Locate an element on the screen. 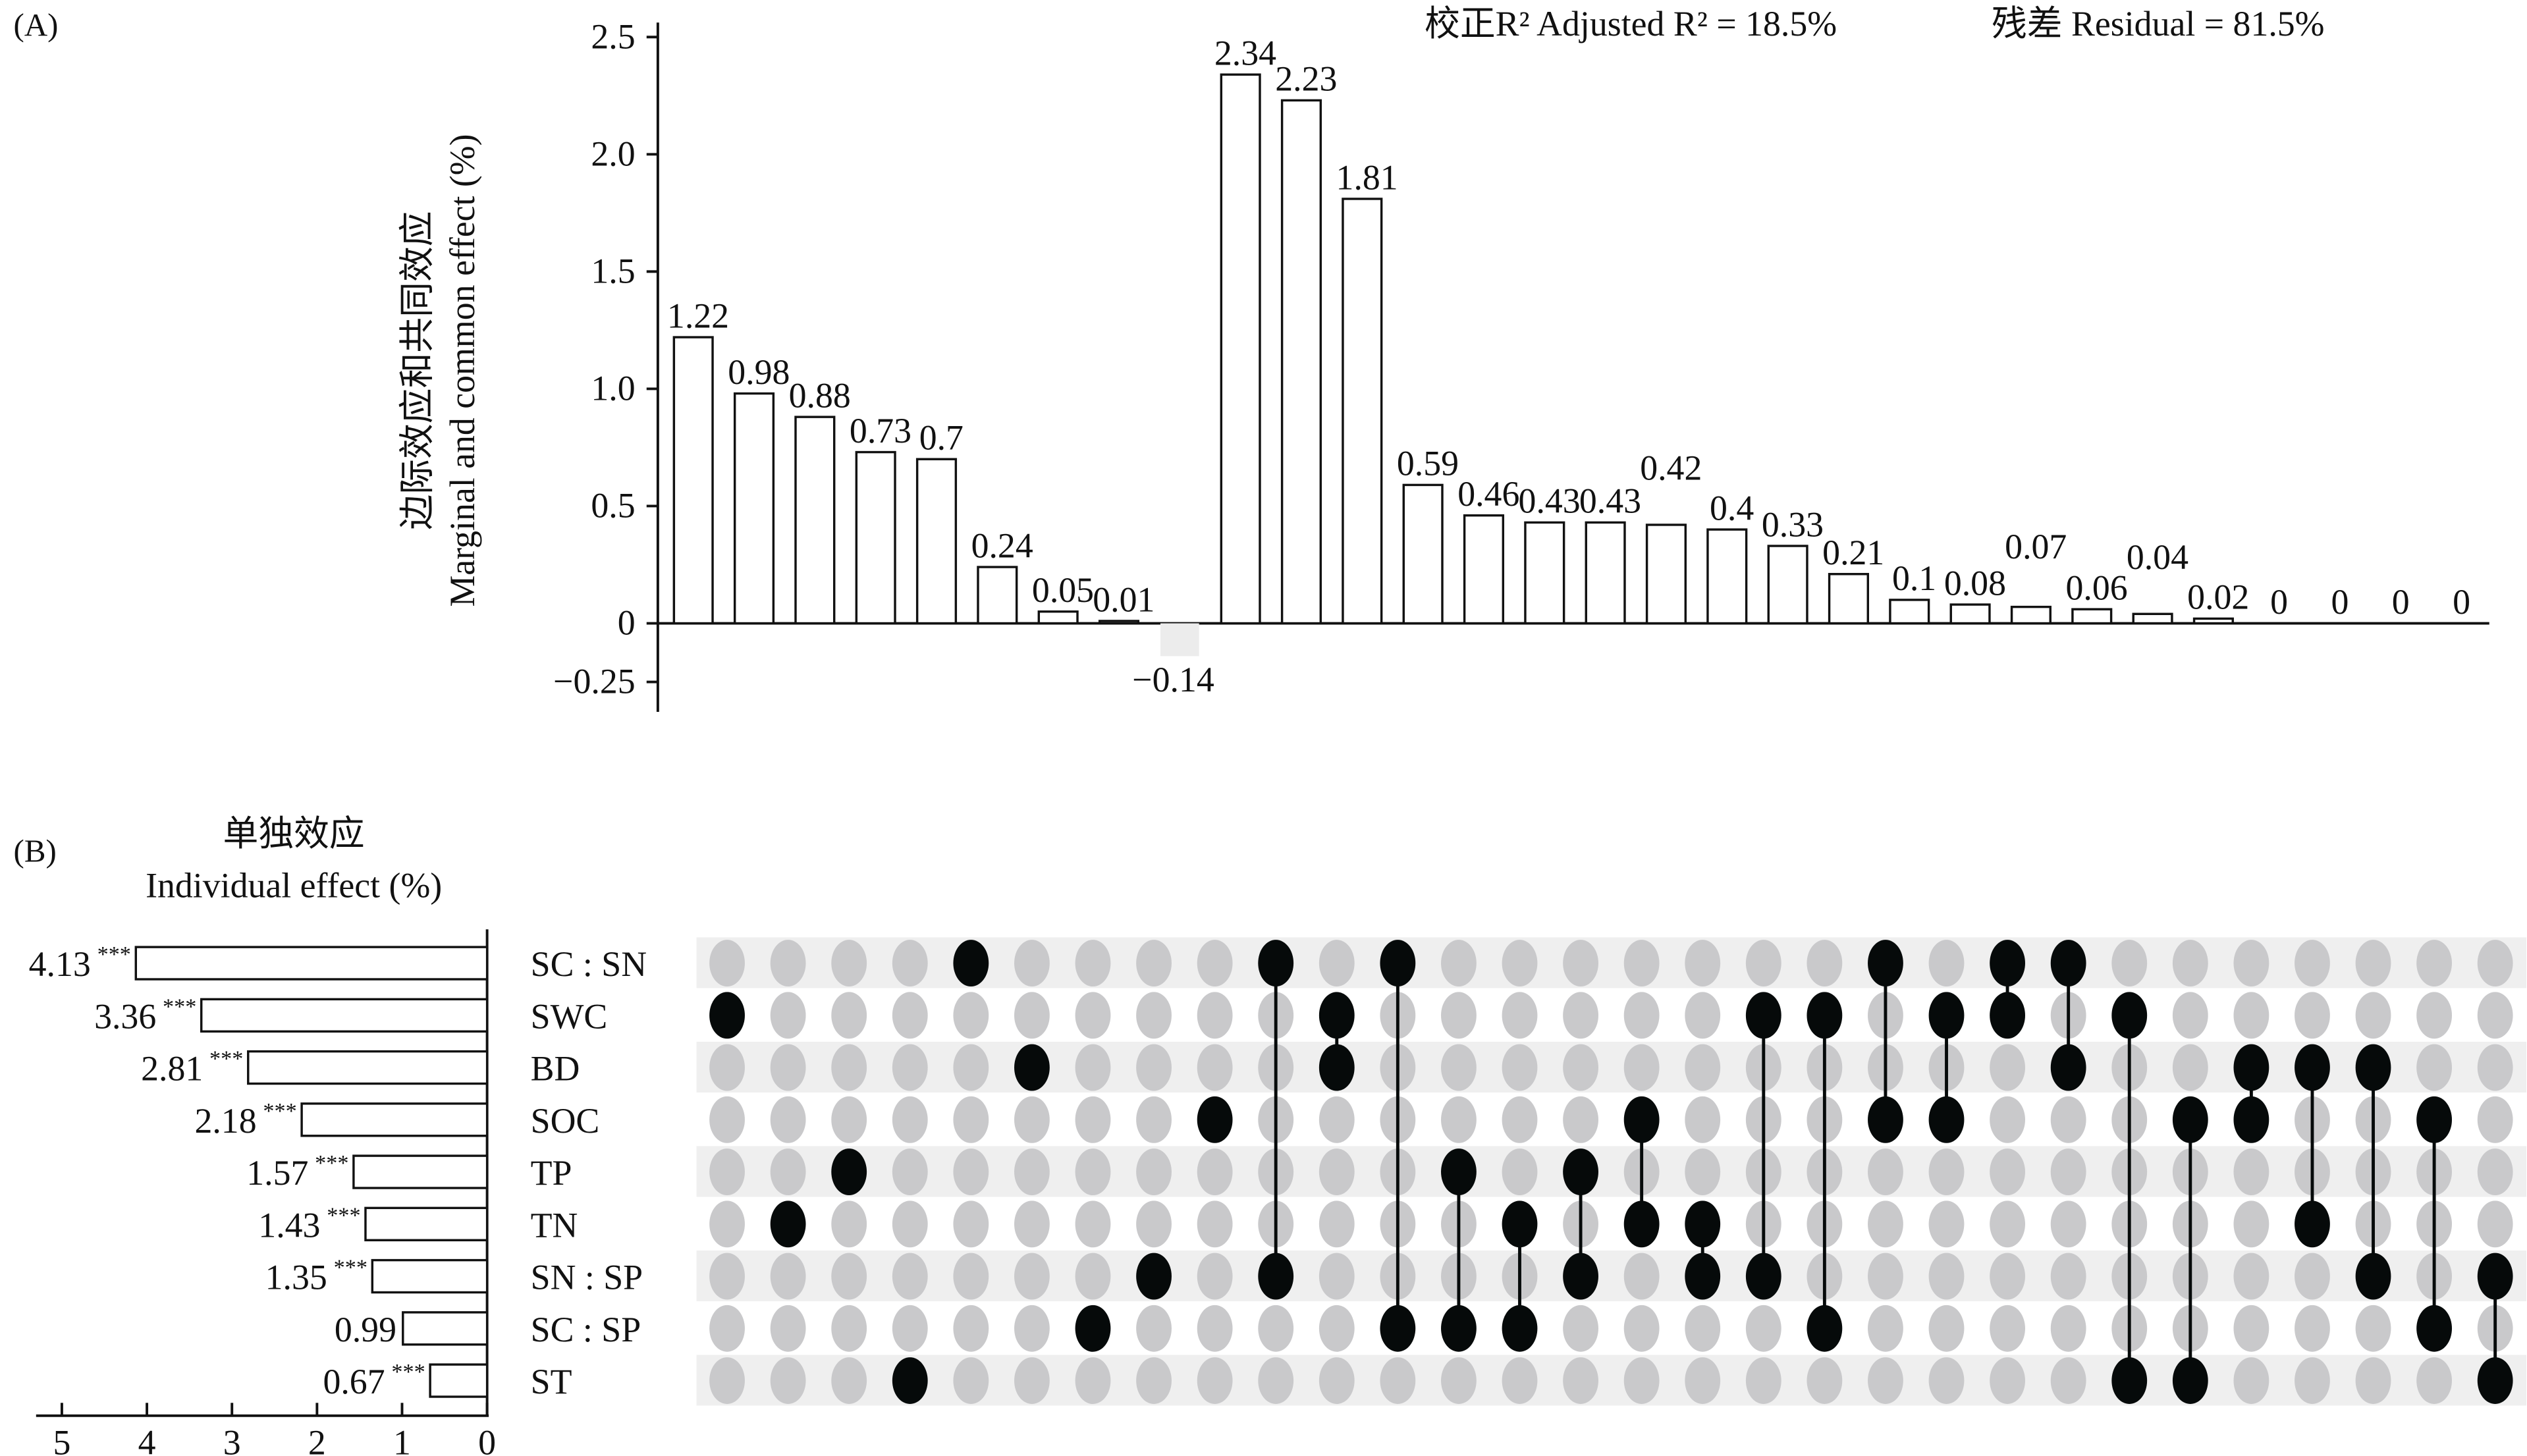 The width and height of the screenshot is (2527, 1456). bar-value-label: 0.24 is located at coordinates (1002, 545).